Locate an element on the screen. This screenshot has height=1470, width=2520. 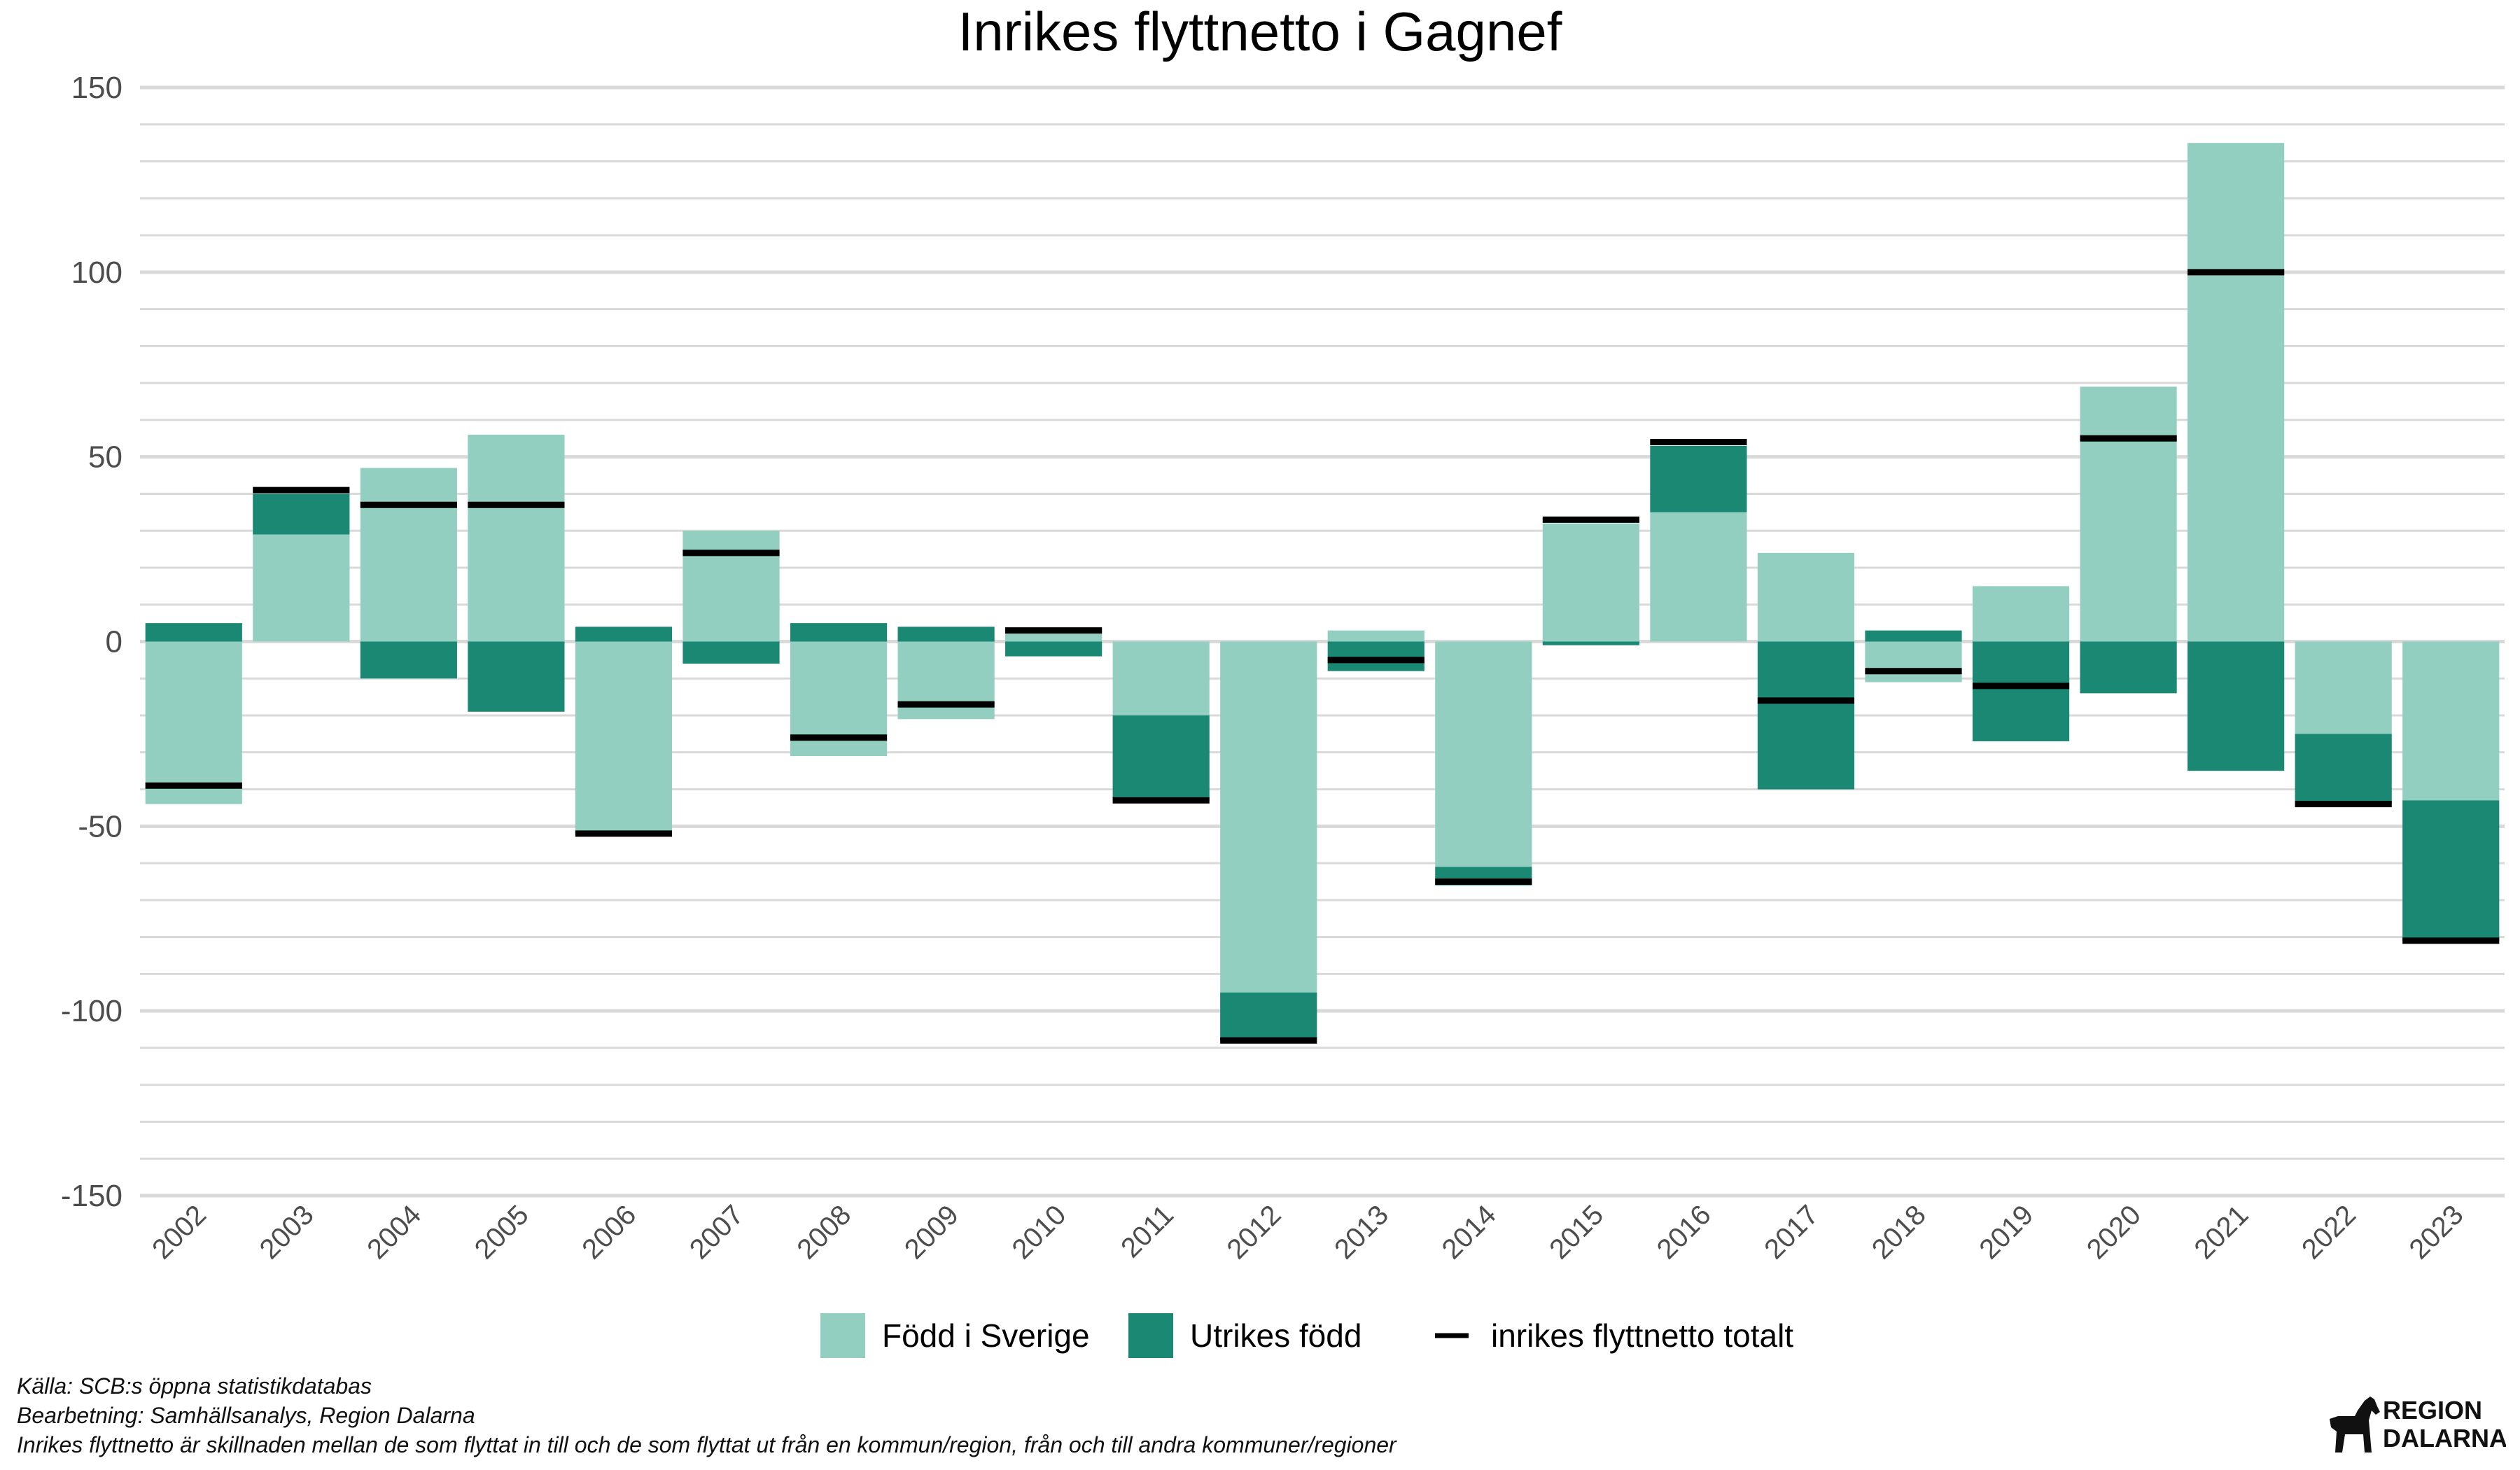
bar-utrikes-fodd-2012 is located at coordinates (1268, 1016).